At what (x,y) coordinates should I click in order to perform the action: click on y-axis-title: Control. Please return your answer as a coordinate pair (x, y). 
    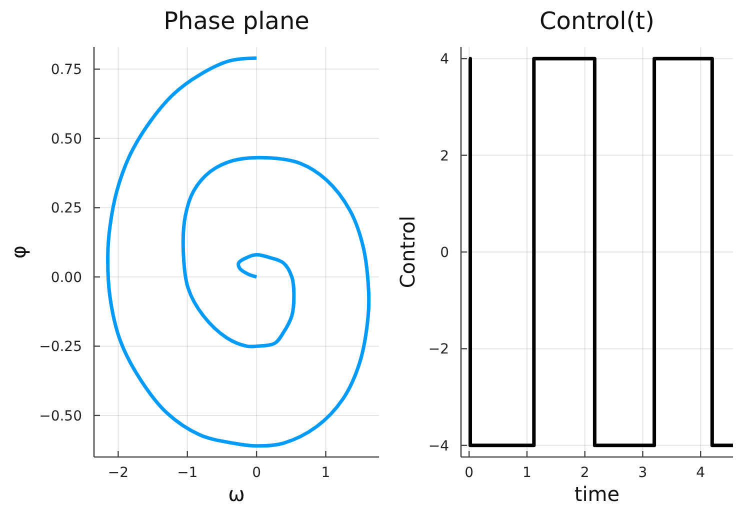
    Looking at the image, I should click on (408, 252).